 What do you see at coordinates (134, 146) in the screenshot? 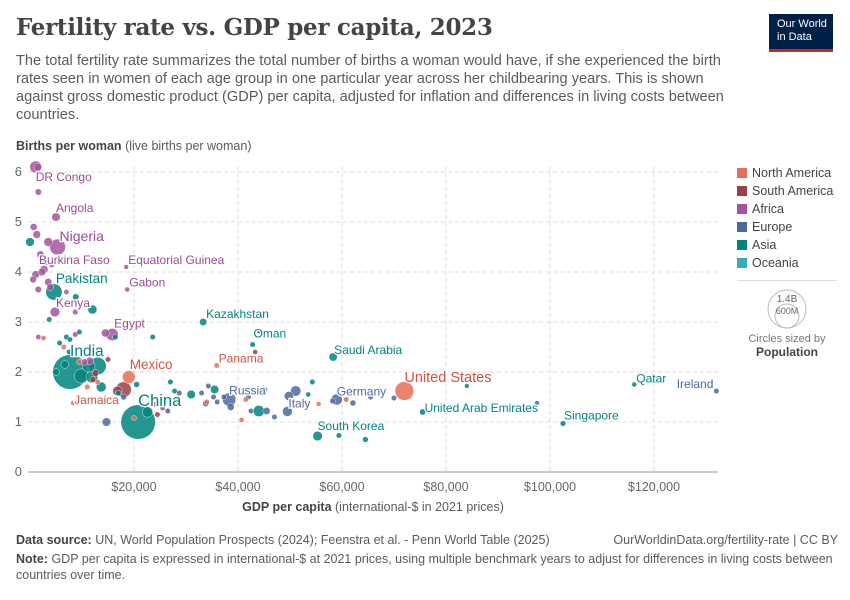
I see `y-axis-label: Births per woman (live births per woman)` at bounding box center [134, 146].